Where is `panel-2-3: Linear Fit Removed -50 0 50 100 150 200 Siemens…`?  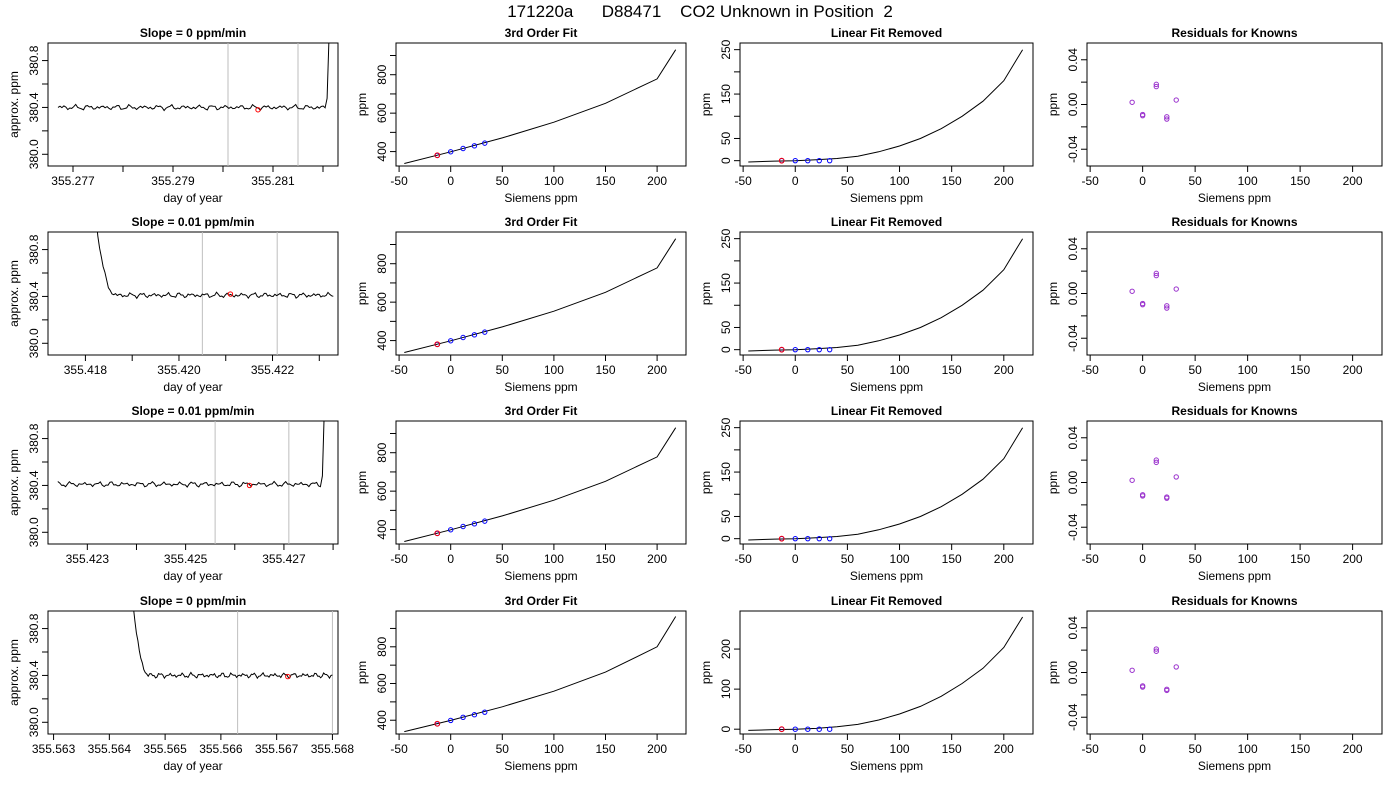
panel-2-3: Linear Fit Removed -50 0 50 100 150 200 Siemens… is located at coordinates (866, 304).